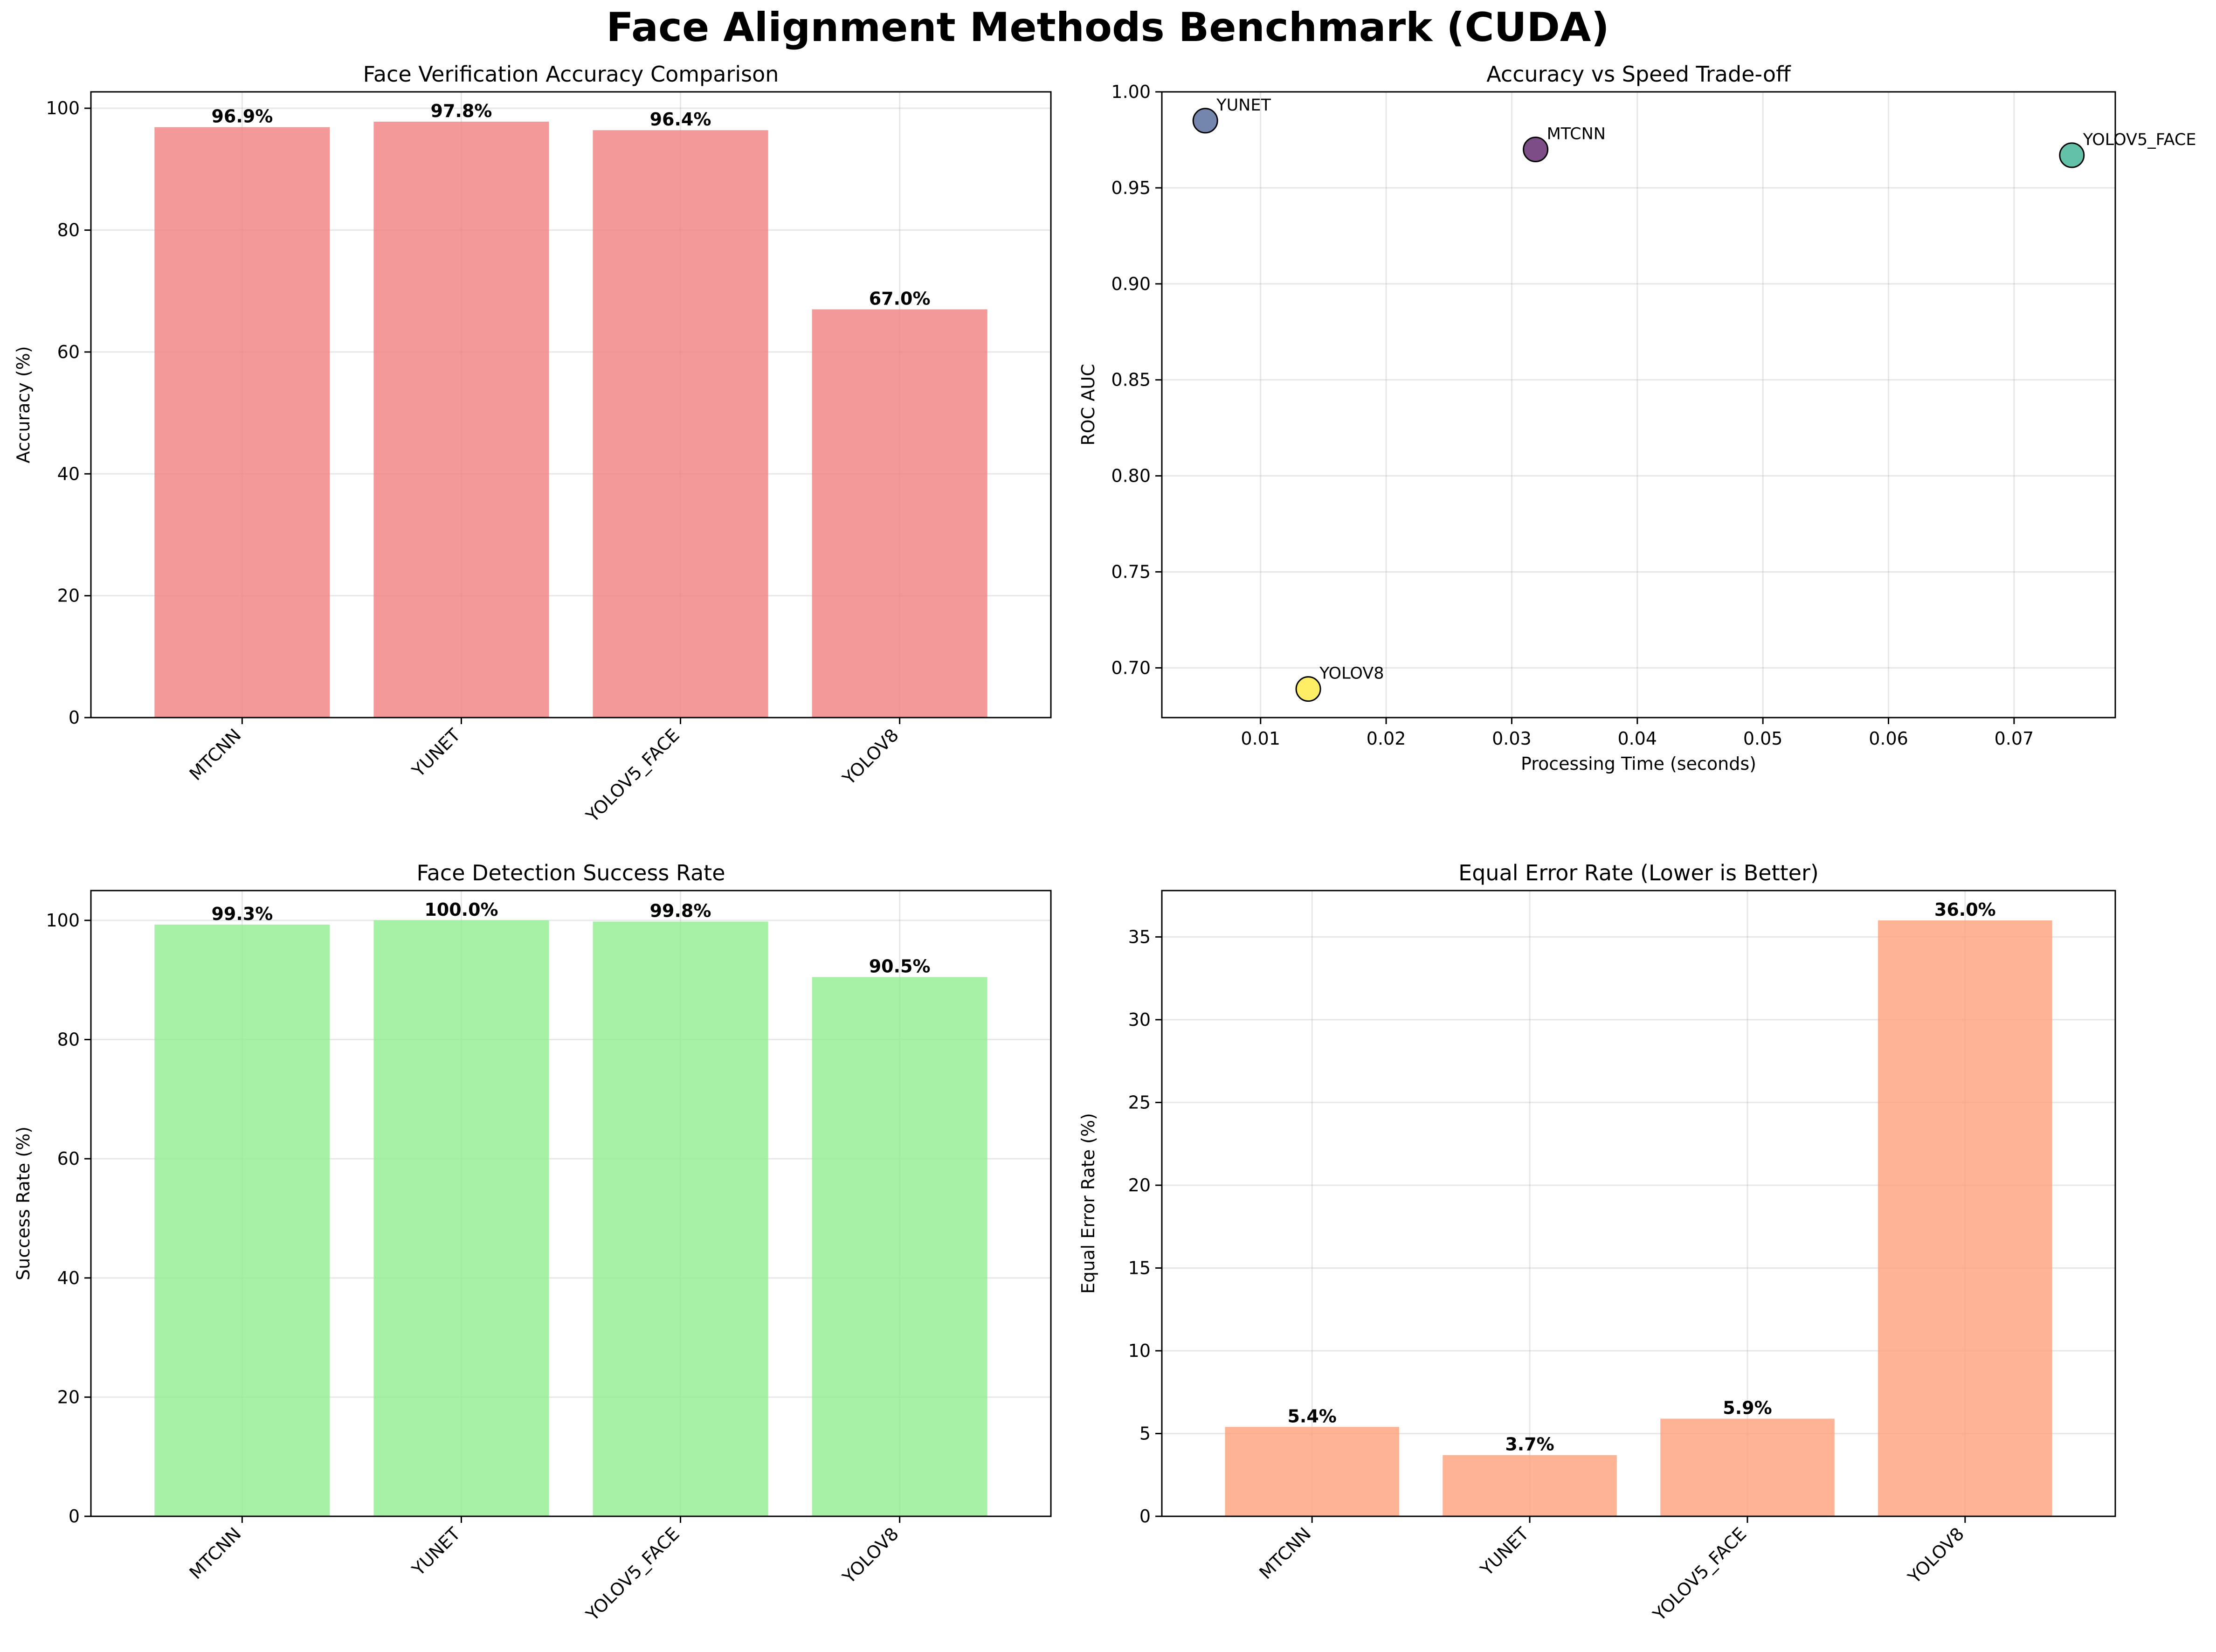 This screenshot has height=1652, width=2216. Describe the element at coordinates (680, 910) in the screenshot. I see `bar-value-label: 99.8%` at that location.